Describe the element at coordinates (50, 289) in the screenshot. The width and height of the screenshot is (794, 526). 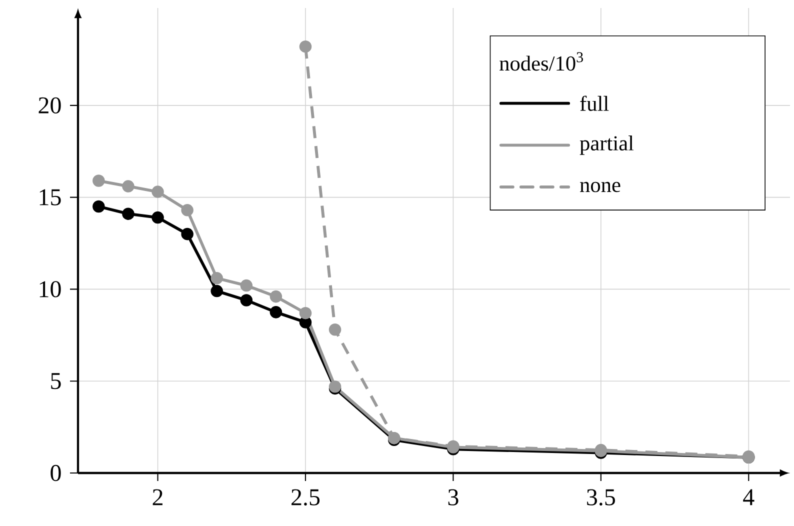
I see `y-tick-label: 10` at that location.